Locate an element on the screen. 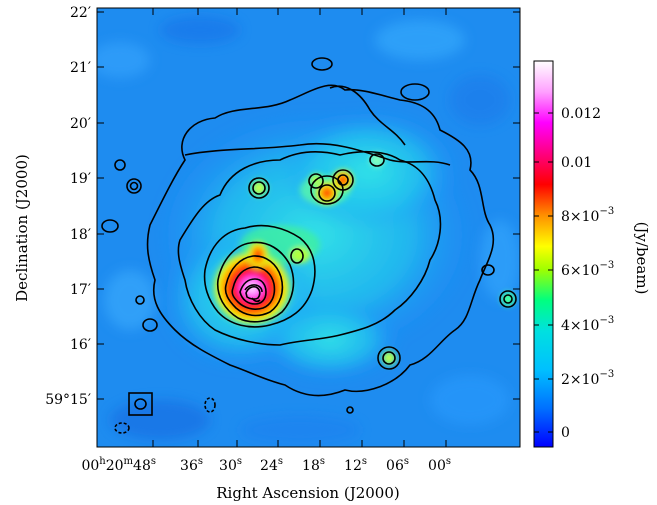 The height and width of the screenshot is (505, 657). contour-src-b-inner is located at coordinates (327, 193).